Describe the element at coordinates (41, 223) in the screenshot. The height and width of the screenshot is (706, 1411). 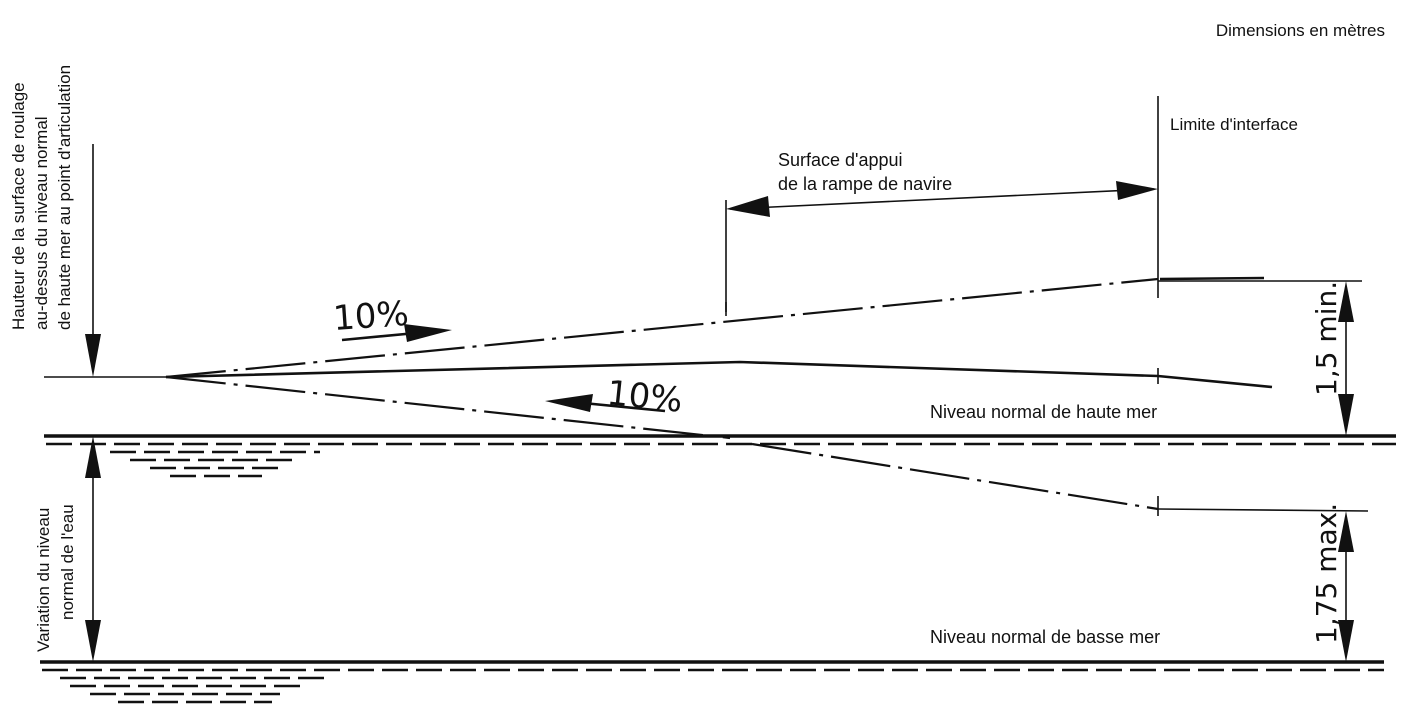
I see `height-axis-label-2: au-dessus du niveau normal` at that location.